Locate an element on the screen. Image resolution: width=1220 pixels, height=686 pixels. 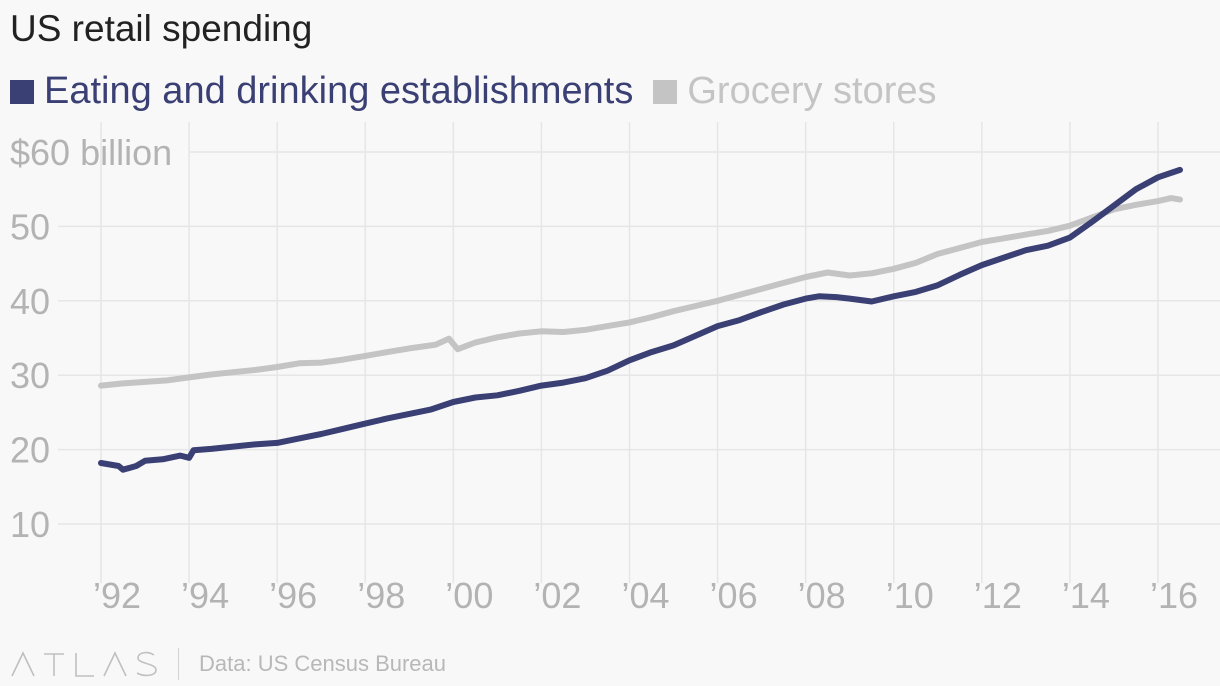
atlas-logo-icon is located at coordinates (84, 664).